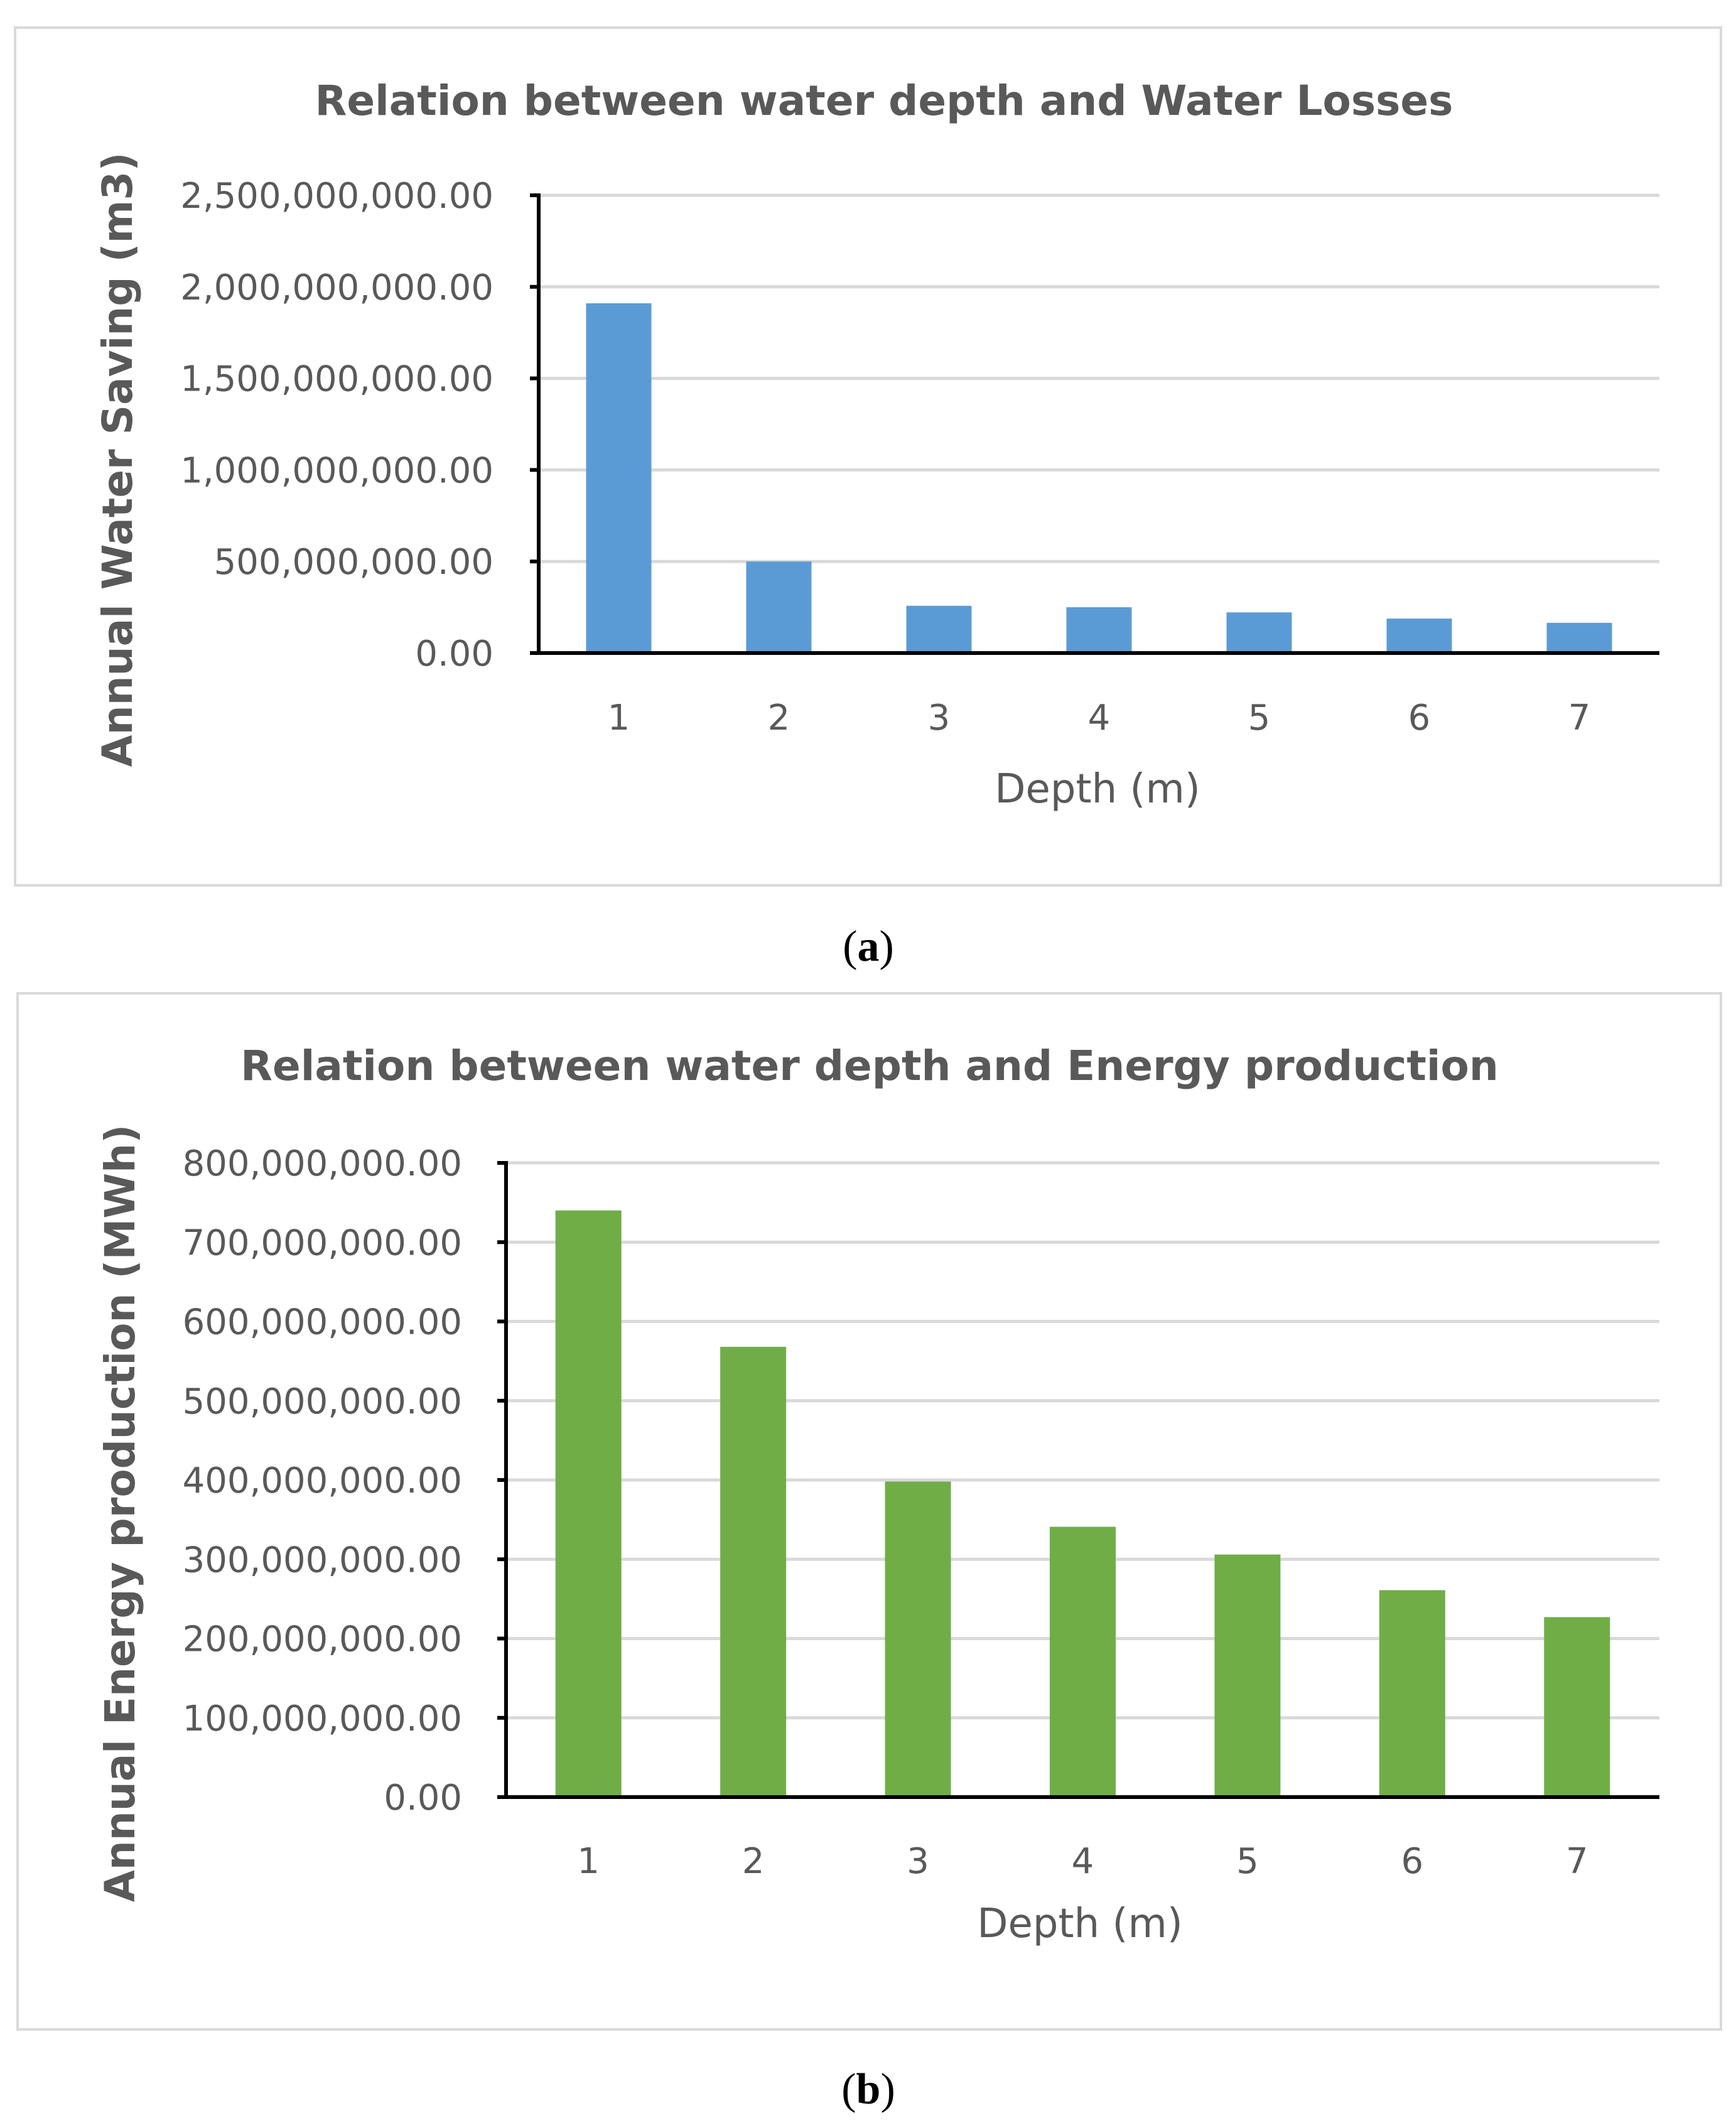 This screenshot has width=1736, height=2128. I want to click on x-tick-label-a-4: 4, so click(1099, 718).